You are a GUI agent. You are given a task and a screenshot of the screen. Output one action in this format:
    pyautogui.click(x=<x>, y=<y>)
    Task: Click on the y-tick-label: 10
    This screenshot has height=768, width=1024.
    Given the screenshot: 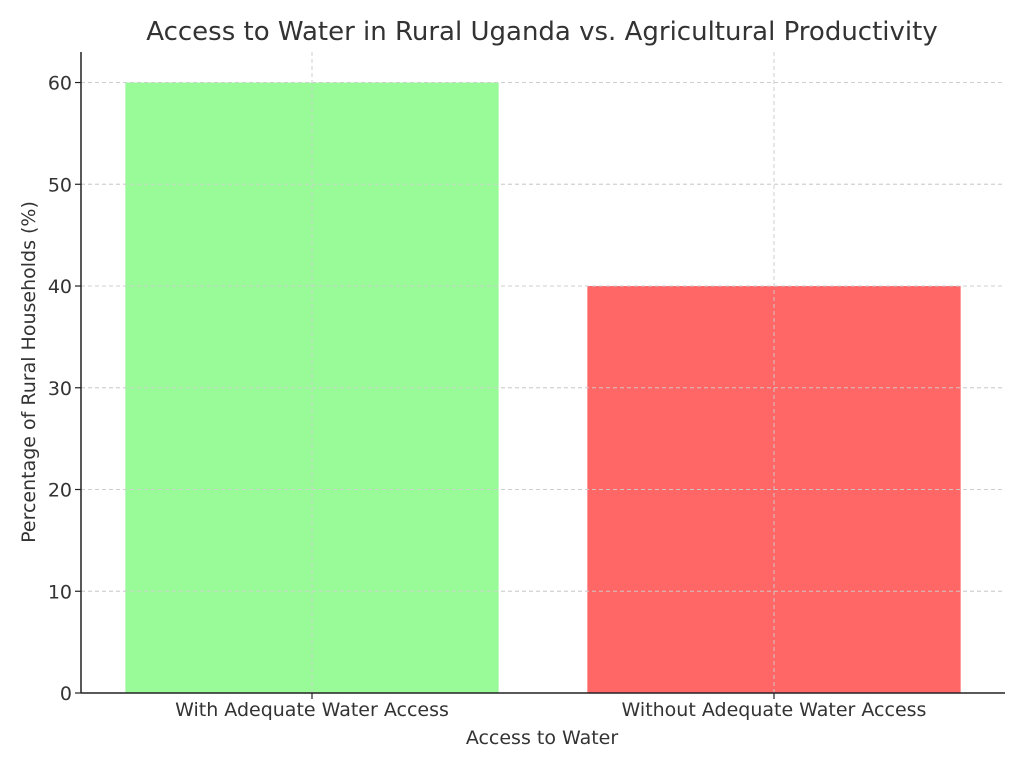 What is the action you would take?
    pyautogui.click(x=60, y=592)
    